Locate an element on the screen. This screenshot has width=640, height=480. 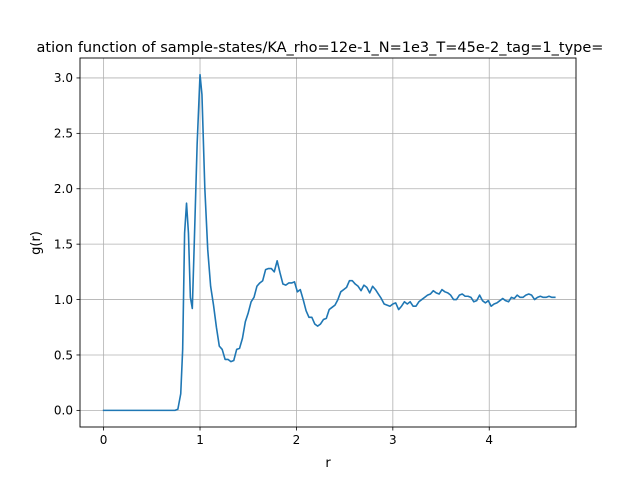
y-tick-label: 0.5 is located at coordinates (63, 355).